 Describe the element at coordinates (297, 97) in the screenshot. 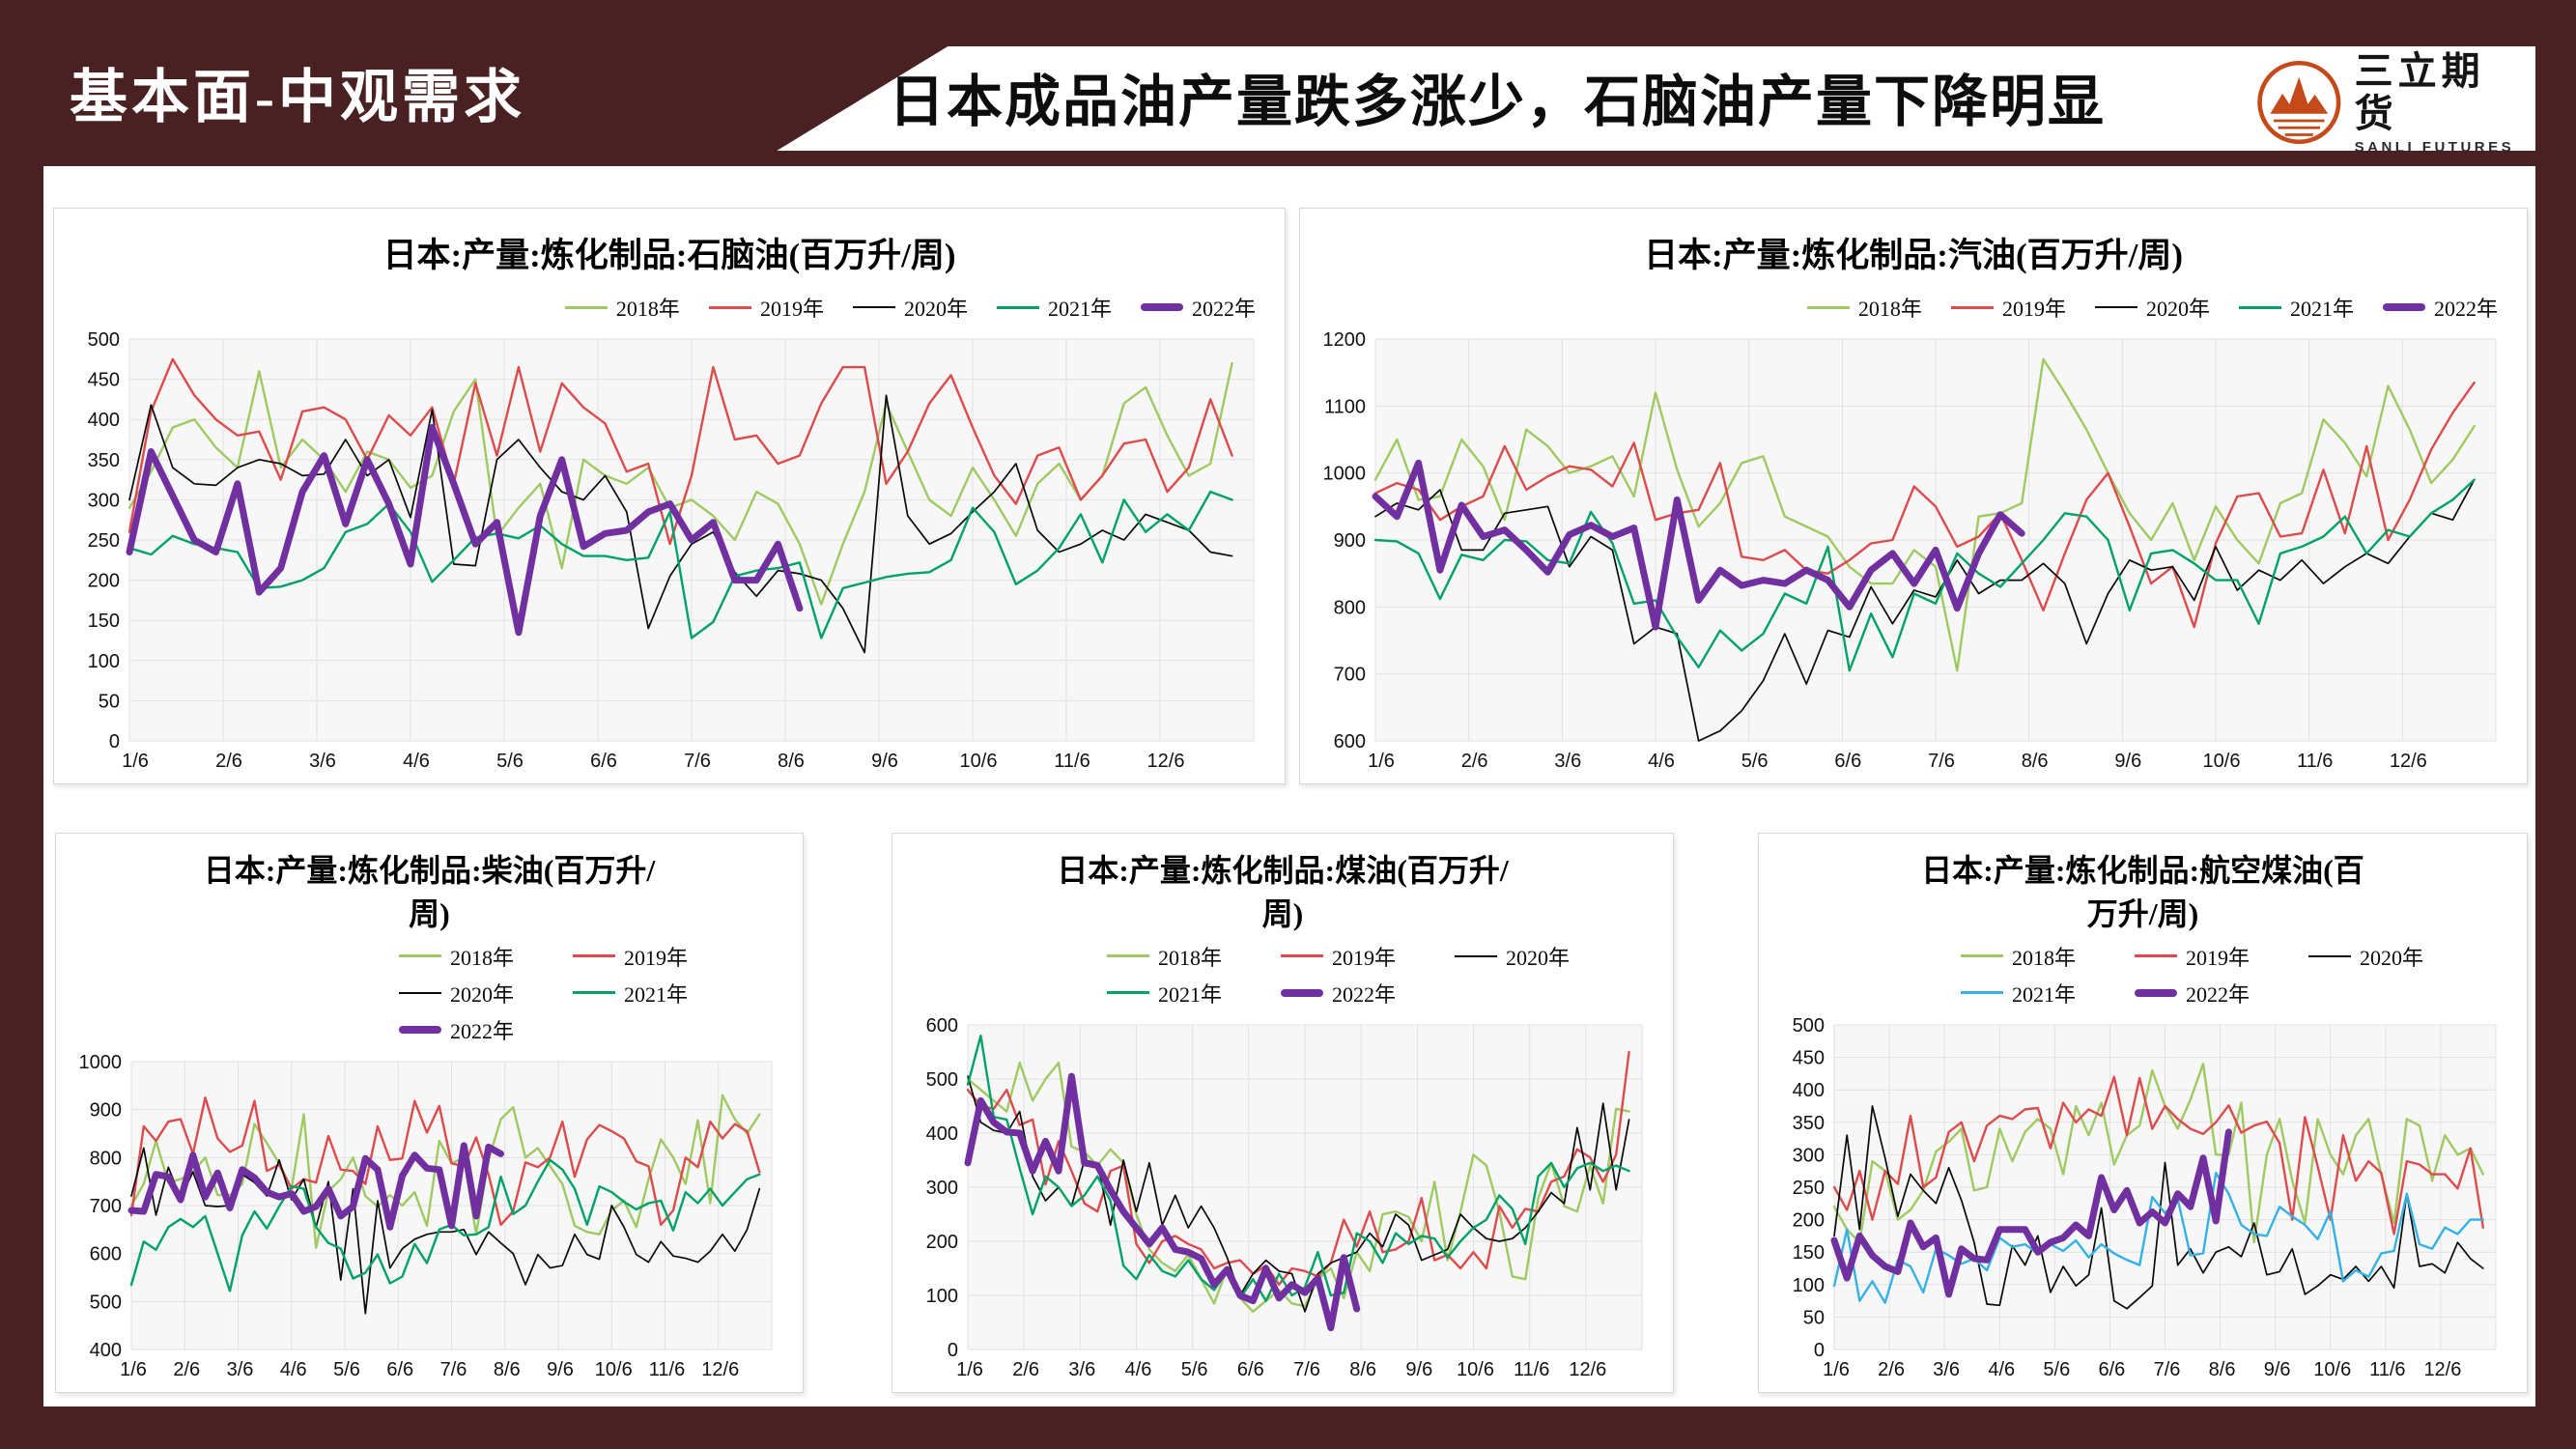

I see `section-label: 基本面-中观需求` at that location.